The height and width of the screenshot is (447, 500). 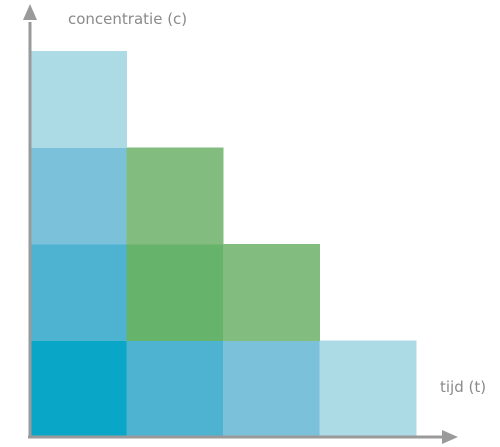 What do you see at coordinates (175, 292) in the screenshot?
I see `block-col1-row1` at bounding box center [175, 292].